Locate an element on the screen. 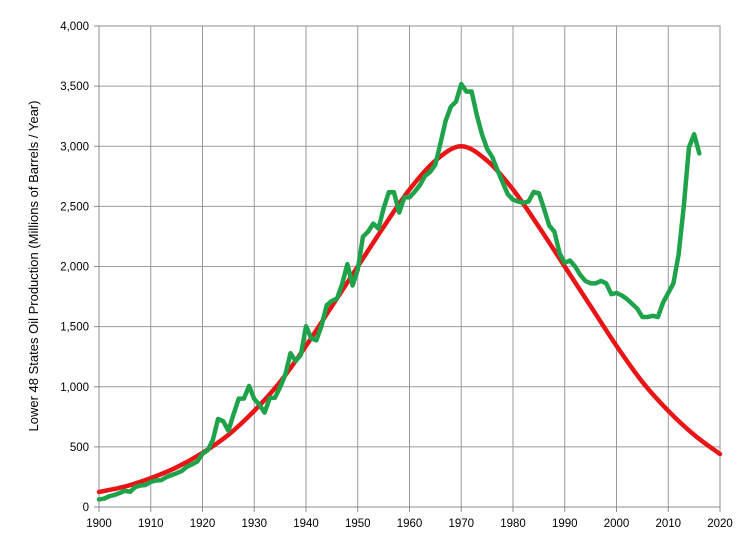 The height and width of the screenshot is (556, 754). y-tick-label: 3,500 is located at coordinates (74, 87).